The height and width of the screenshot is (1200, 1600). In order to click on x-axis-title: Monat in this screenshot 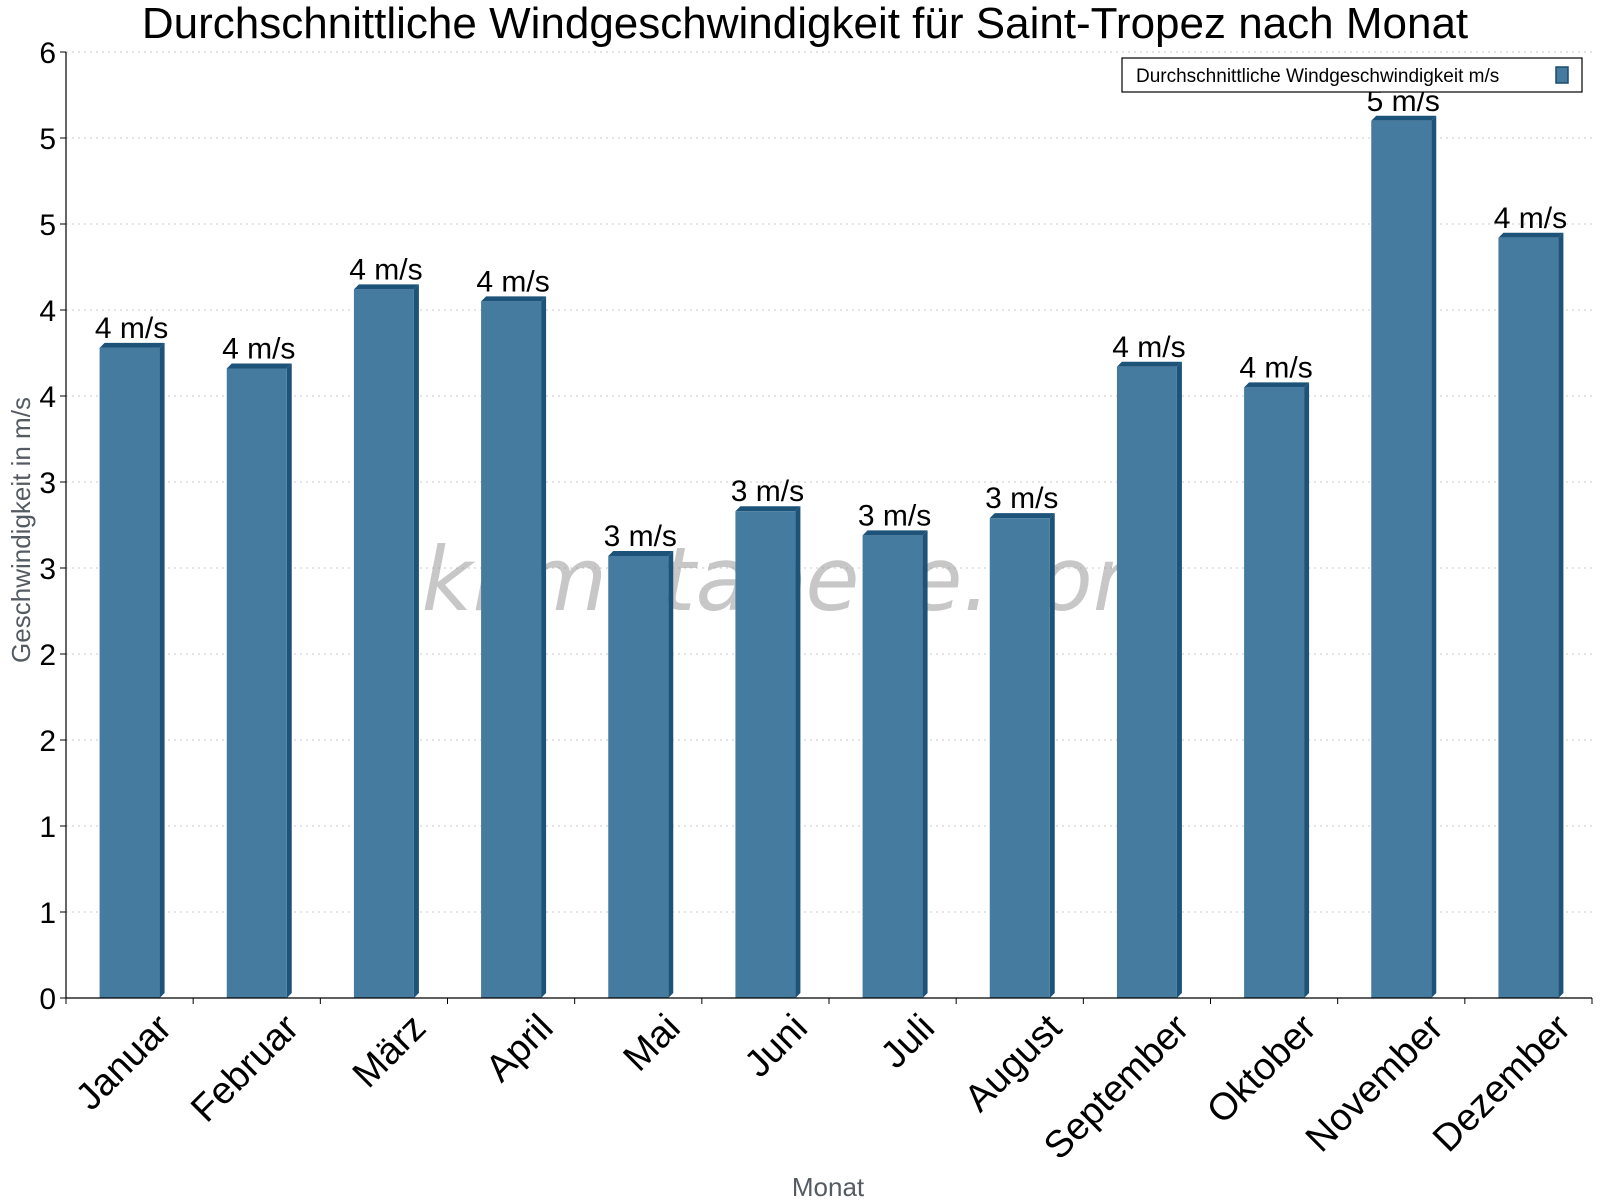, I will do `click(828, 1186)`.